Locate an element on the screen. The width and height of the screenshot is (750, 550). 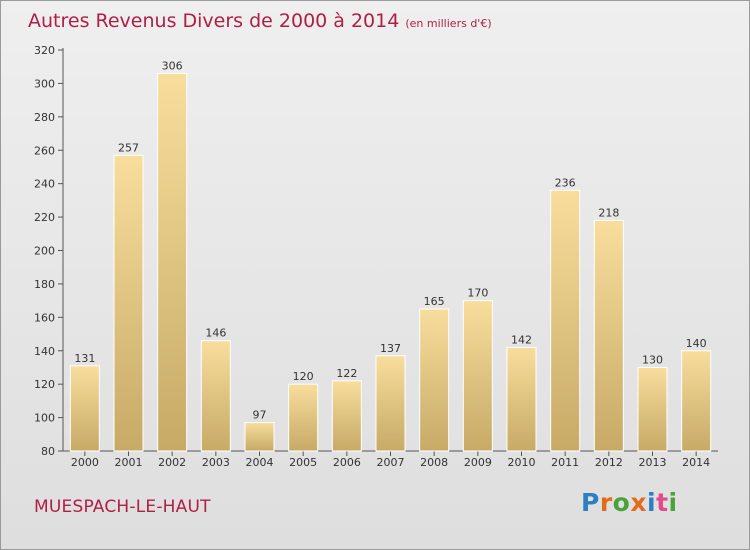
x-tick-label: 2013 is located at coordinates (653, 462).